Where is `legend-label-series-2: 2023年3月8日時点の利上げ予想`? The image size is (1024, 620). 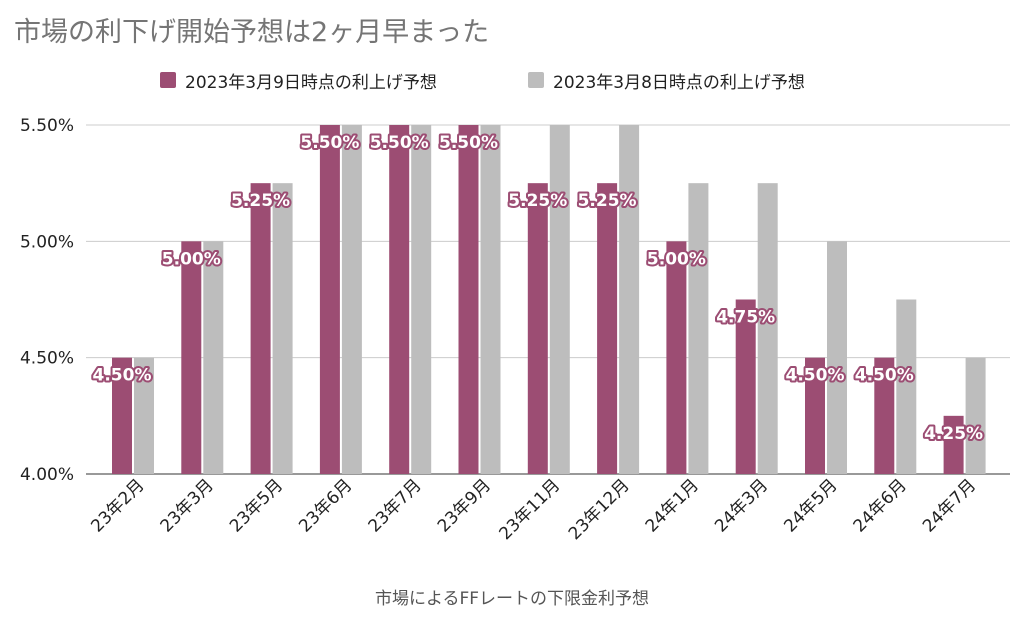
legend-label-series-2: 2023年3月8日時点の利上げ予想 is located at coordinates (679, 82).